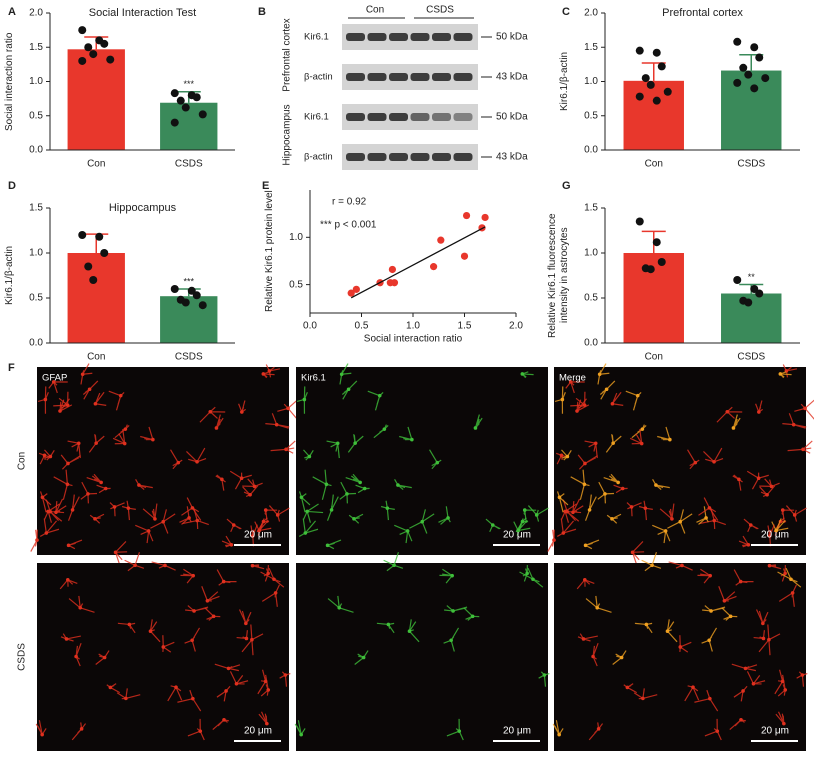 The width and height of the screenshot is (814, 759). What do you see at coordinates (422, 459) in the screenshot?
I see `micrograph: 20 μm Kir6.1` at bounding box center [422, 459].